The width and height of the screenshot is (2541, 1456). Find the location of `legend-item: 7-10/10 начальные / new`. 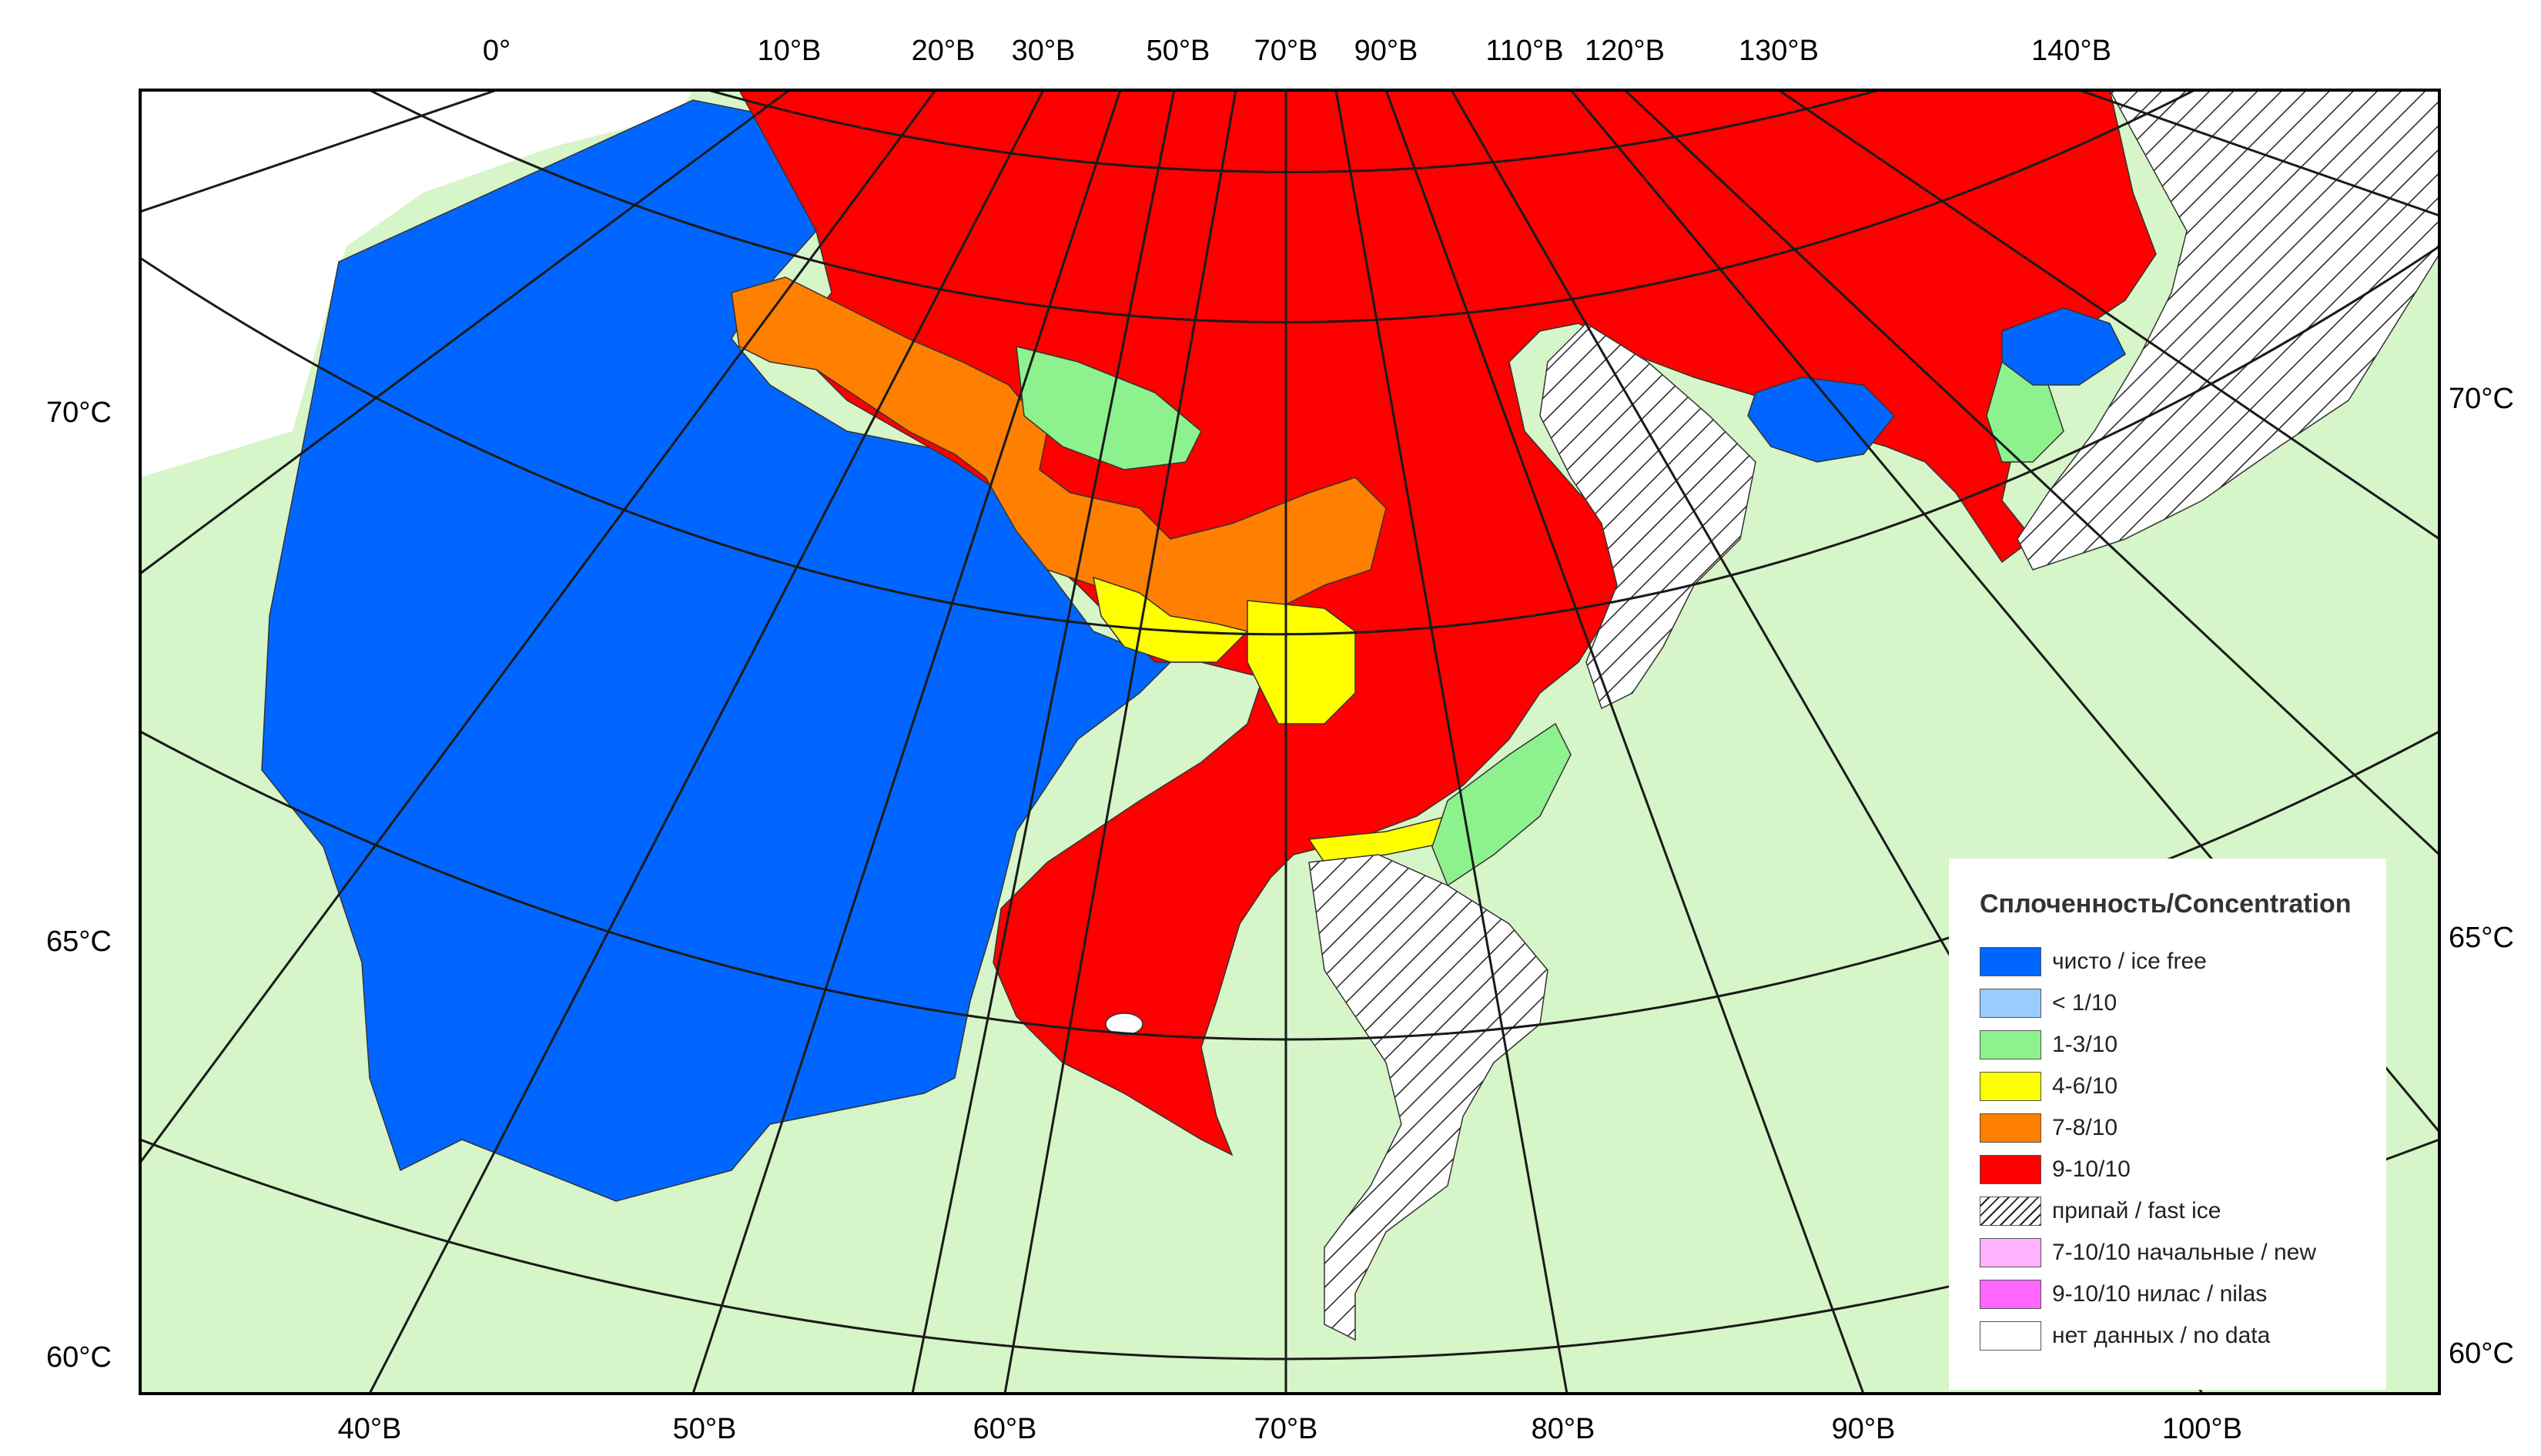

legend-item: 7-10/10 начальные / new is located at coordinates (2171, 1253).